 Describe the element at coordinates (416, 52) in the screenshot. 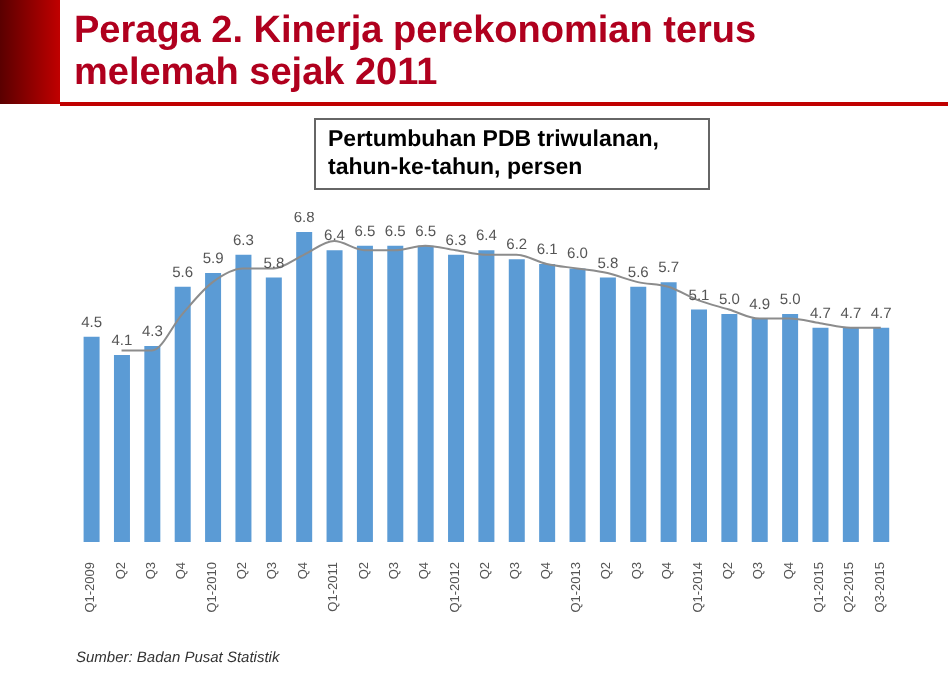

I see `chart-title: Peraga 2. Kinerja perekonomian terus melemah sejak 2011` at that location.